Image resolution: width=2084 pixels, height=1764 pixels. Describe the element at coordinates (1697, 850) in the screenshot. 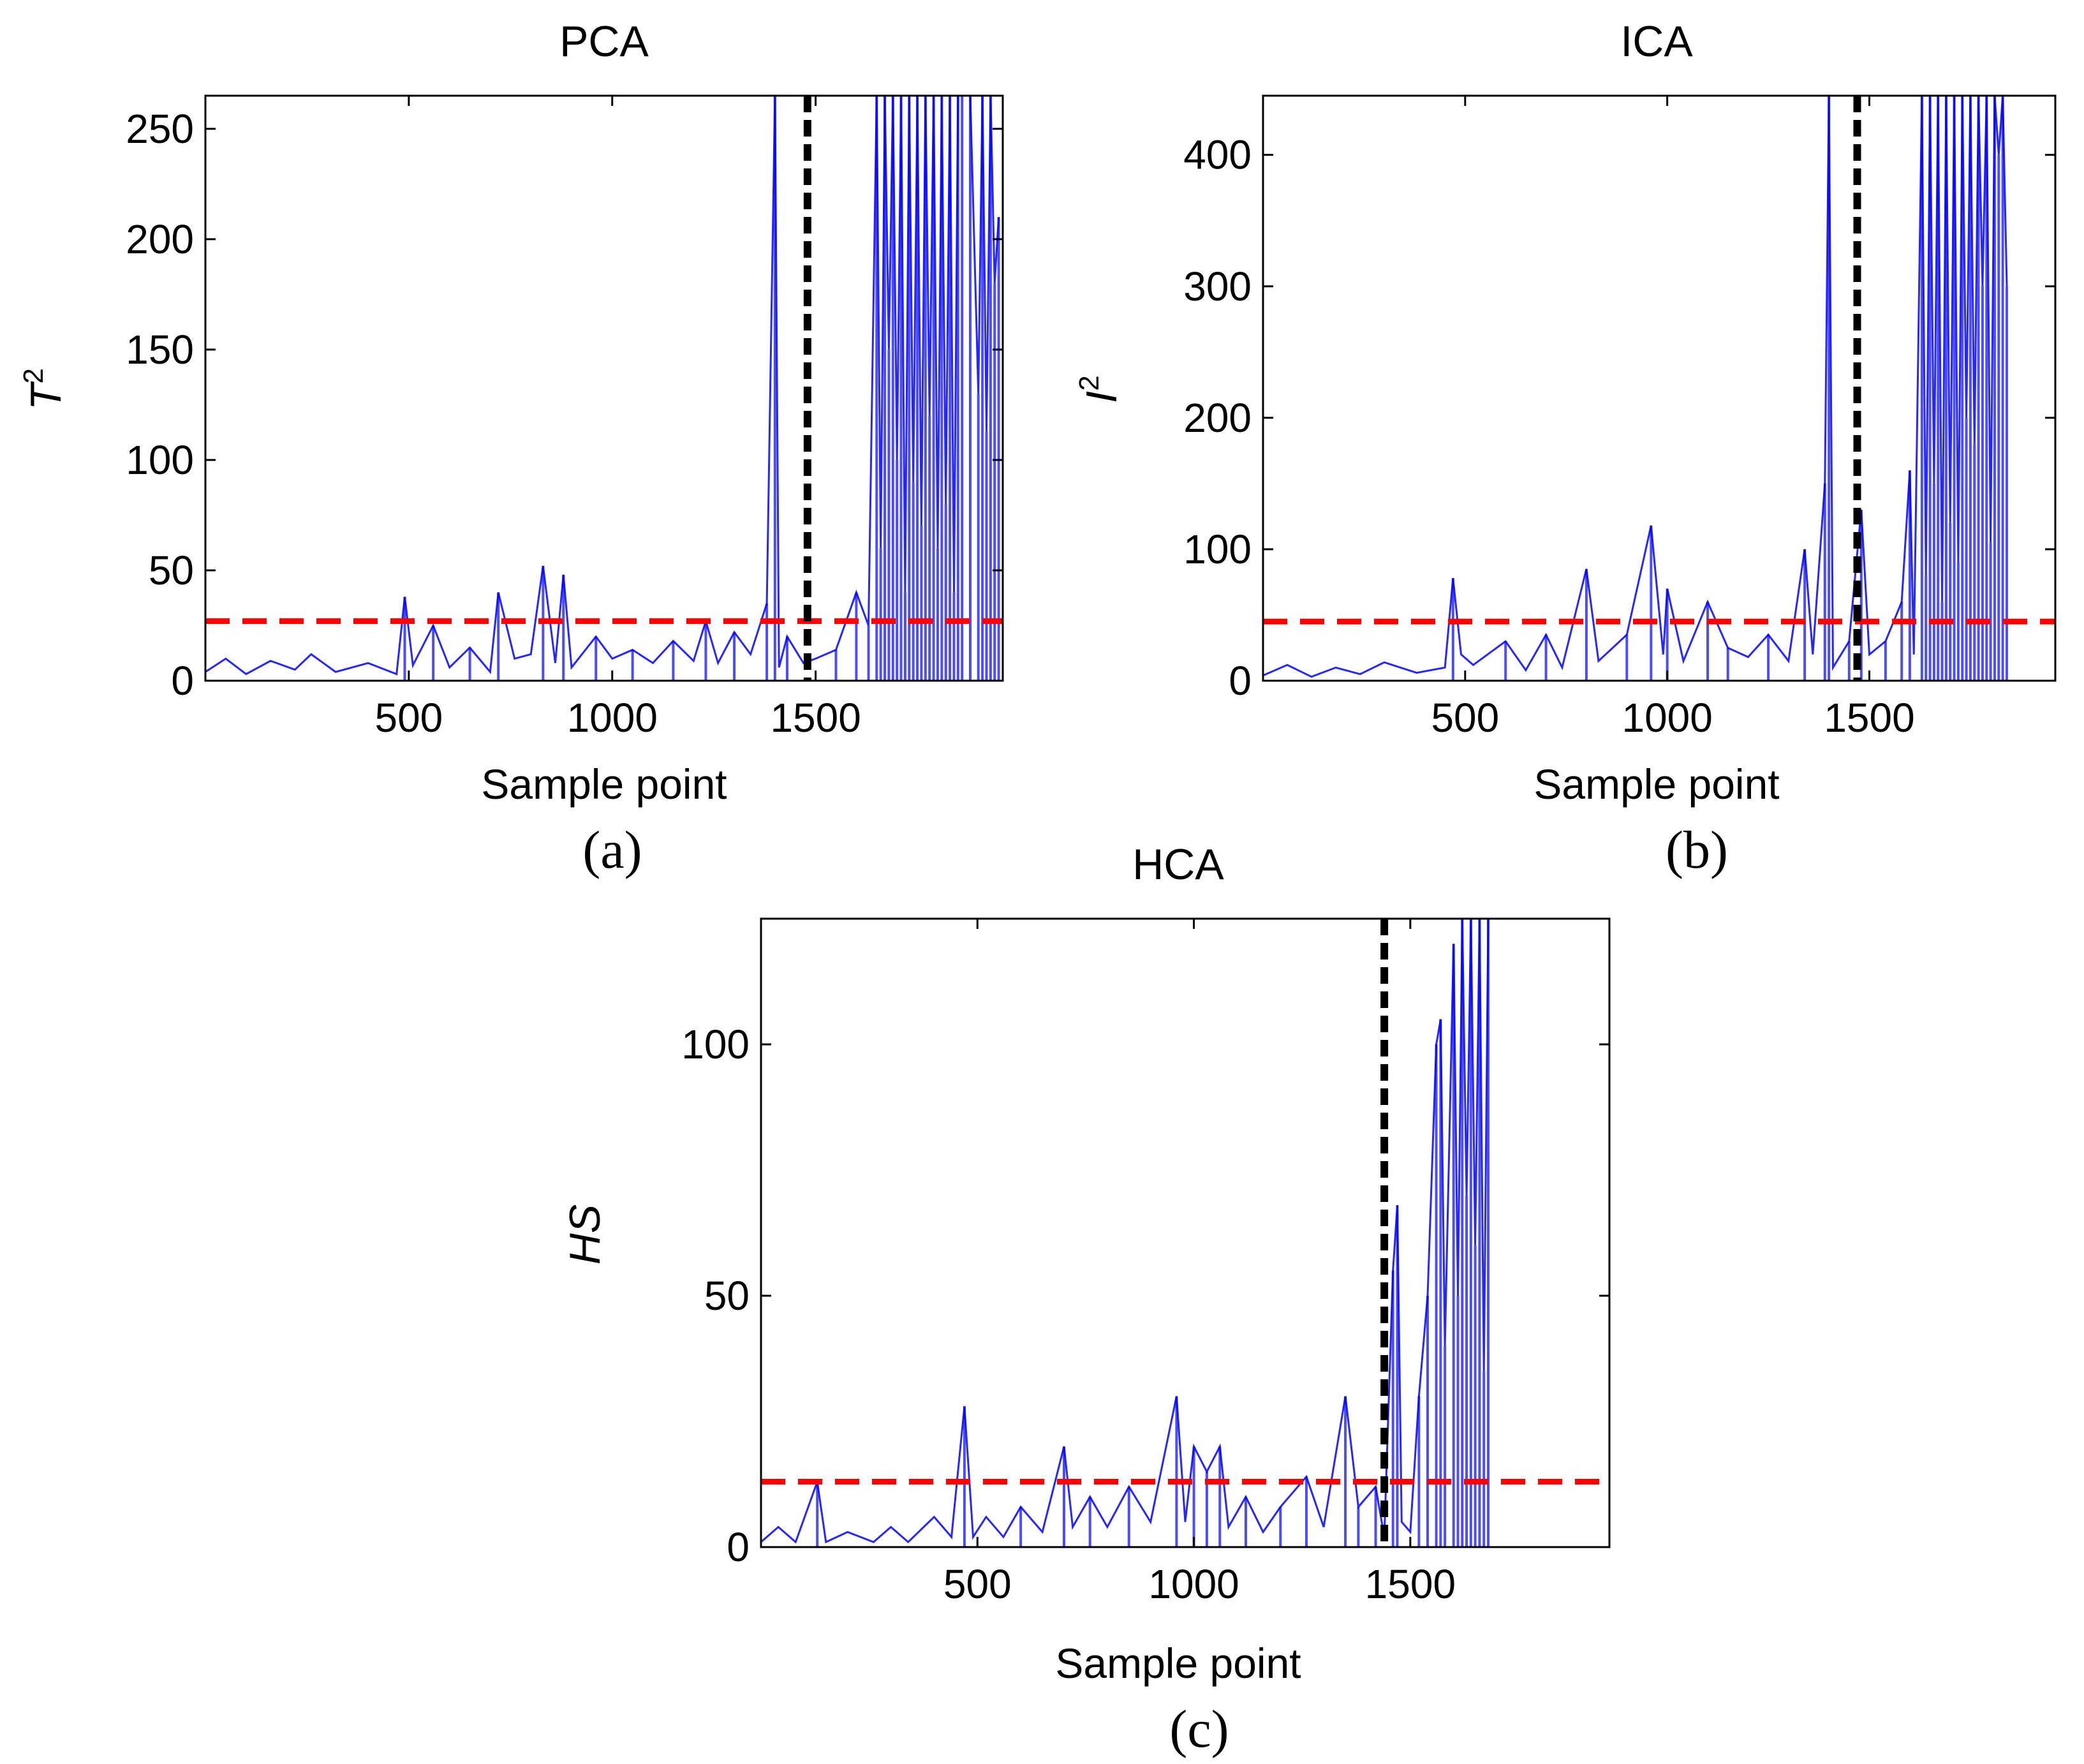

I see `panel-caption: (b)` at that location.